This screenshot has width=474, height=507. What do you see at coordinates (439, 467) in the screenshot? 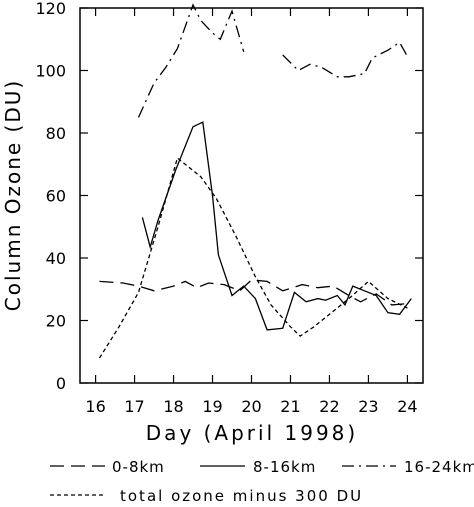
I see `legend-label: 16-24km` at bounding box center [439, 467].